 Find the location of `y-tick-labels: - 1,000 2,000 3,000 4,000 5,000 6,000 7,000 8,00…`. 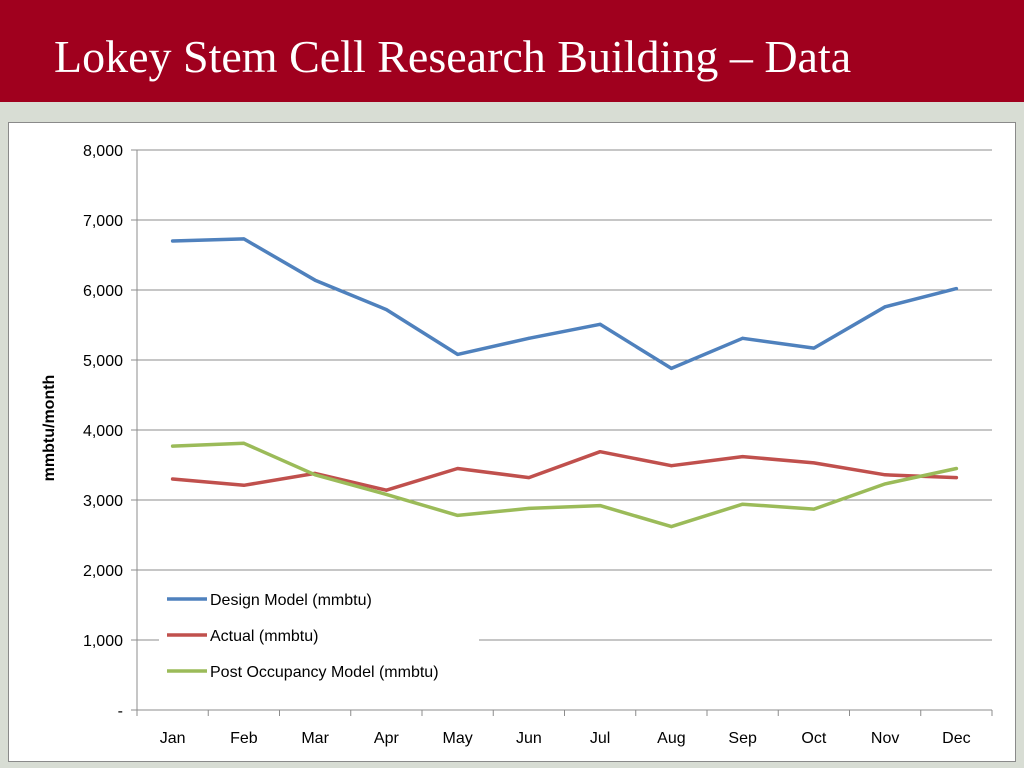

y-tick-labels: - 1,000 2,000 3,000 4,000 5,000 6,000 7,000 8,00… is located at coordinates (103, 431).